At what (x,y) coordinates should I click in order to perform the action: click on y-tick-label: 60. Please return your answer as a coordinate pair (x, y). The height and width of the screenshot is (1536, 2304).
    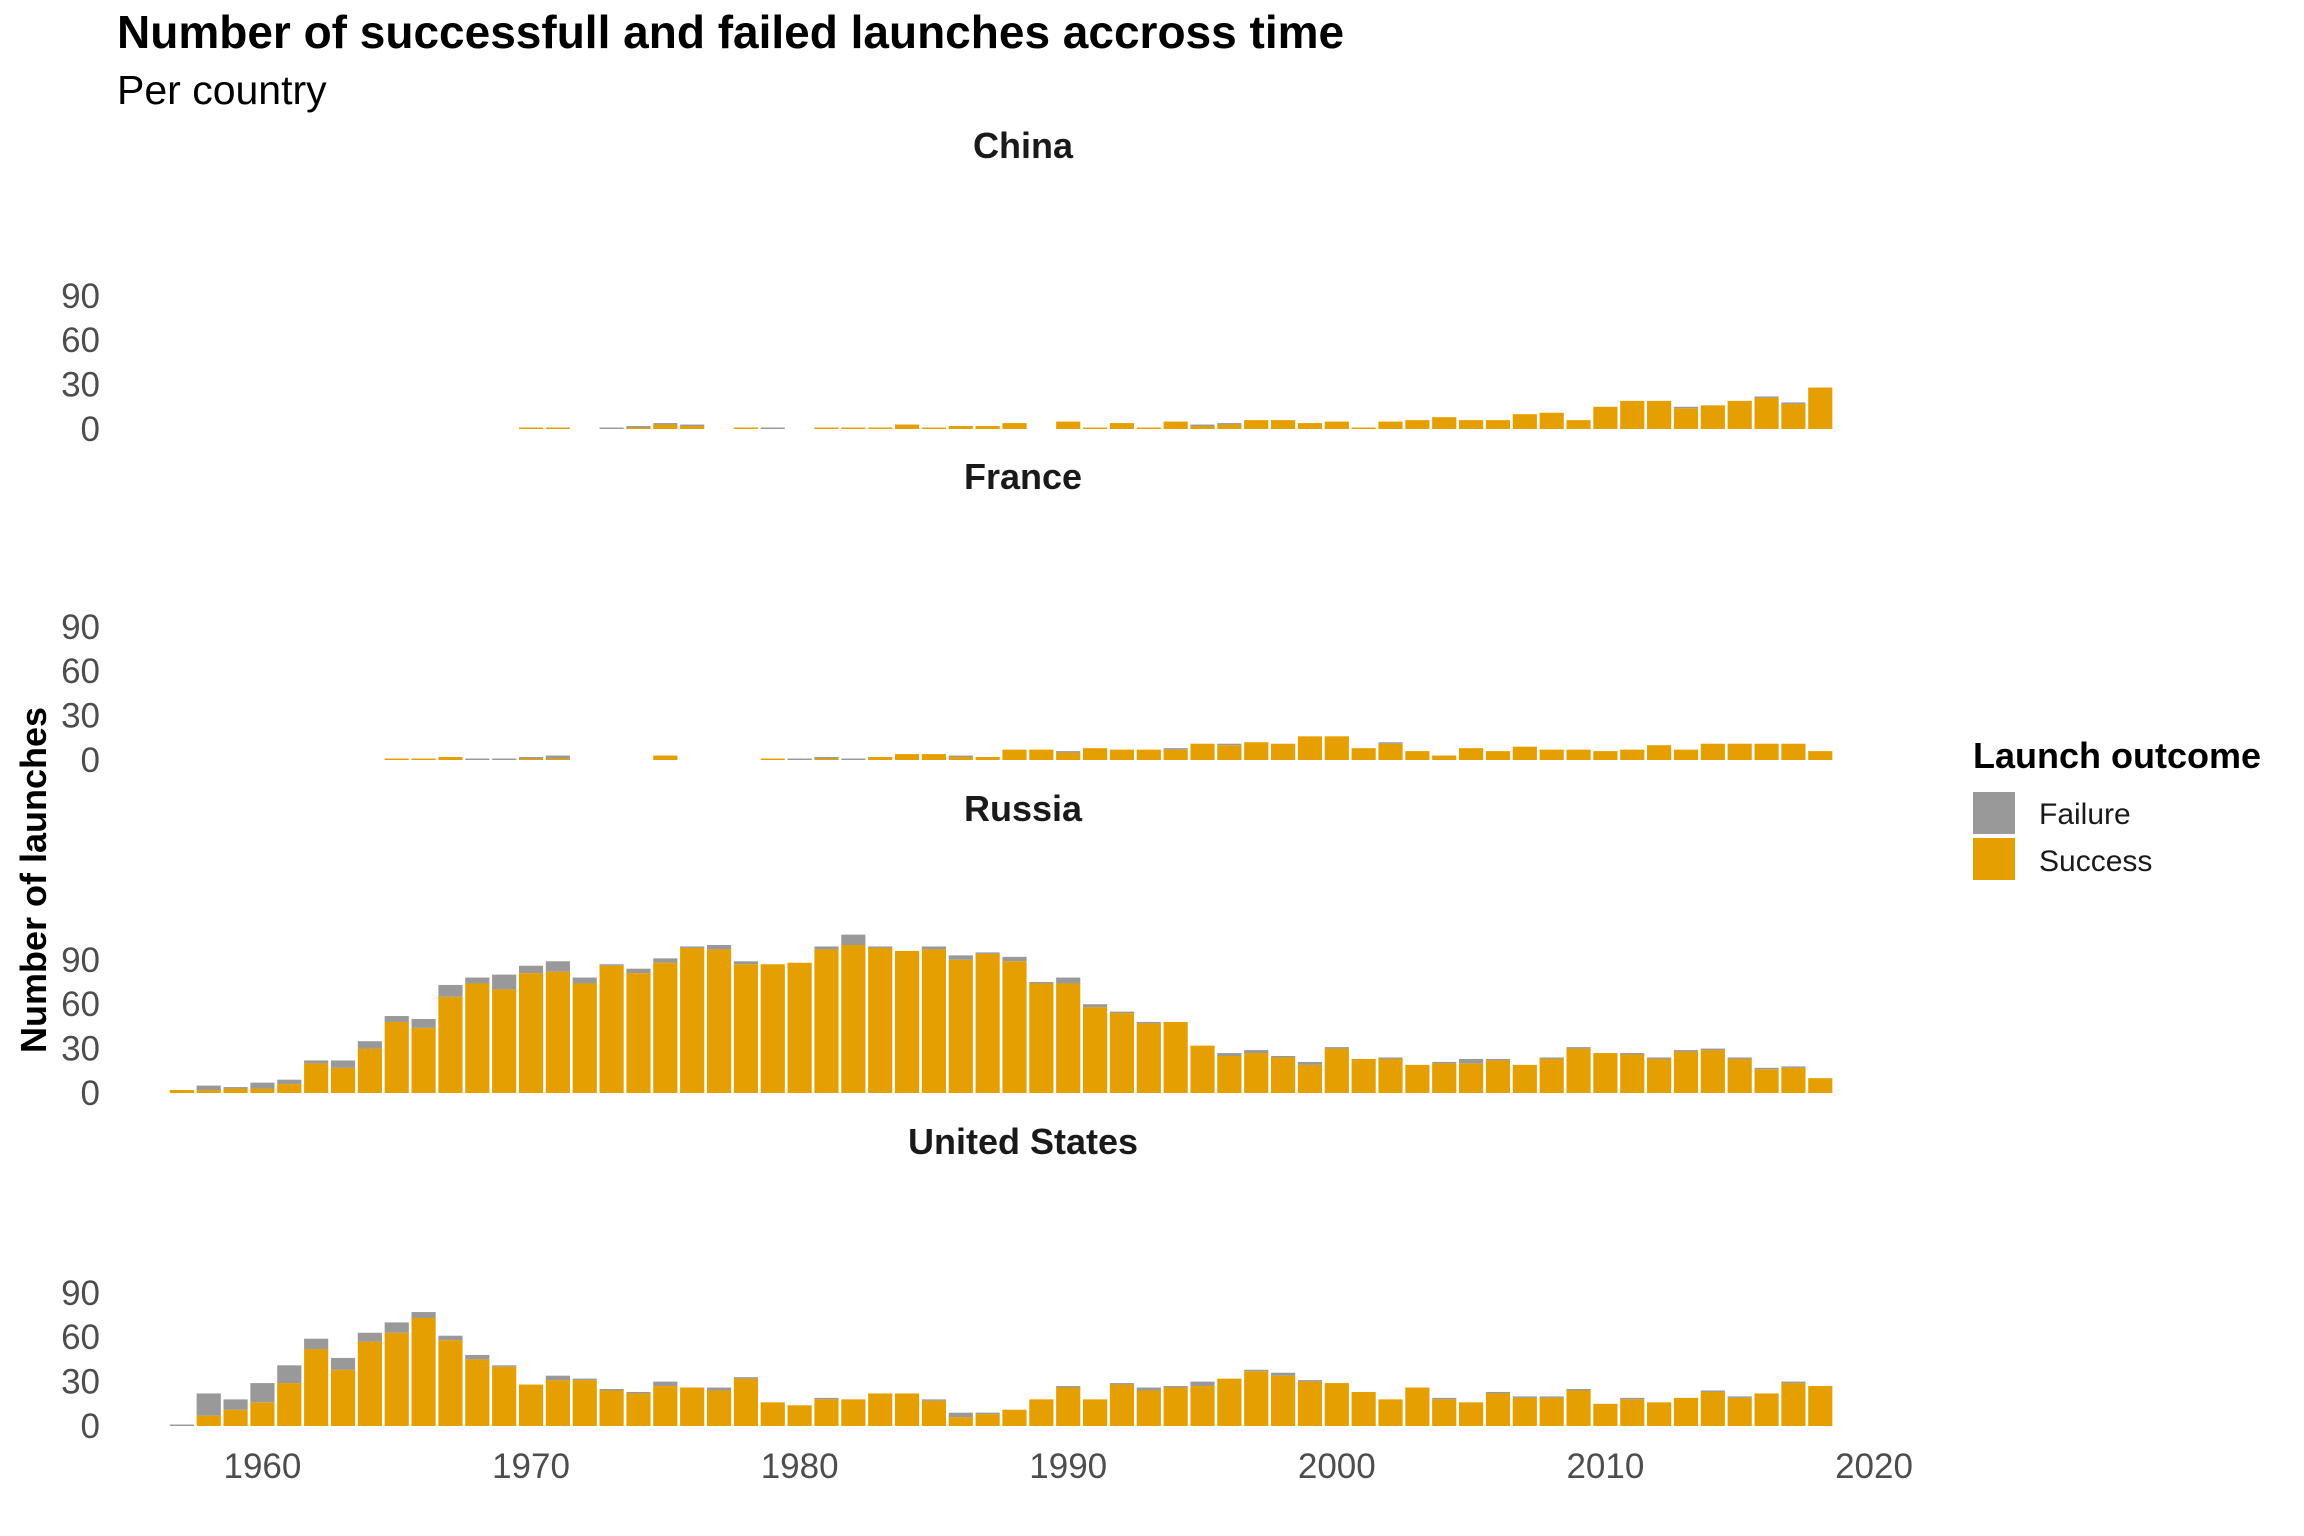
    Looking at the image, I should click on (80, 671).